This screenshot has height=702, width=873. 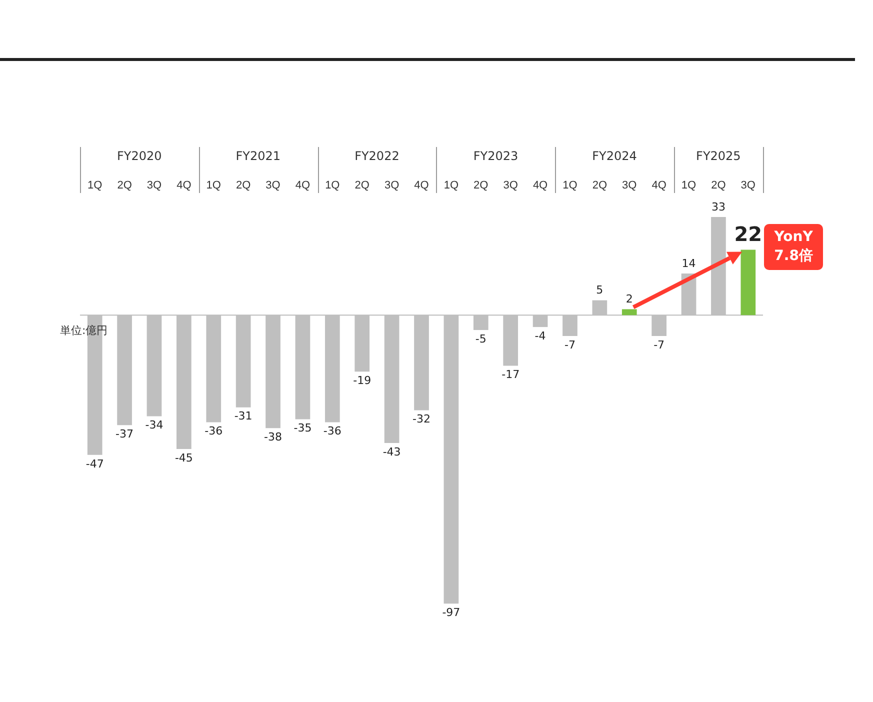 I want to click on data-label: -37, so click(x=125, y=434).